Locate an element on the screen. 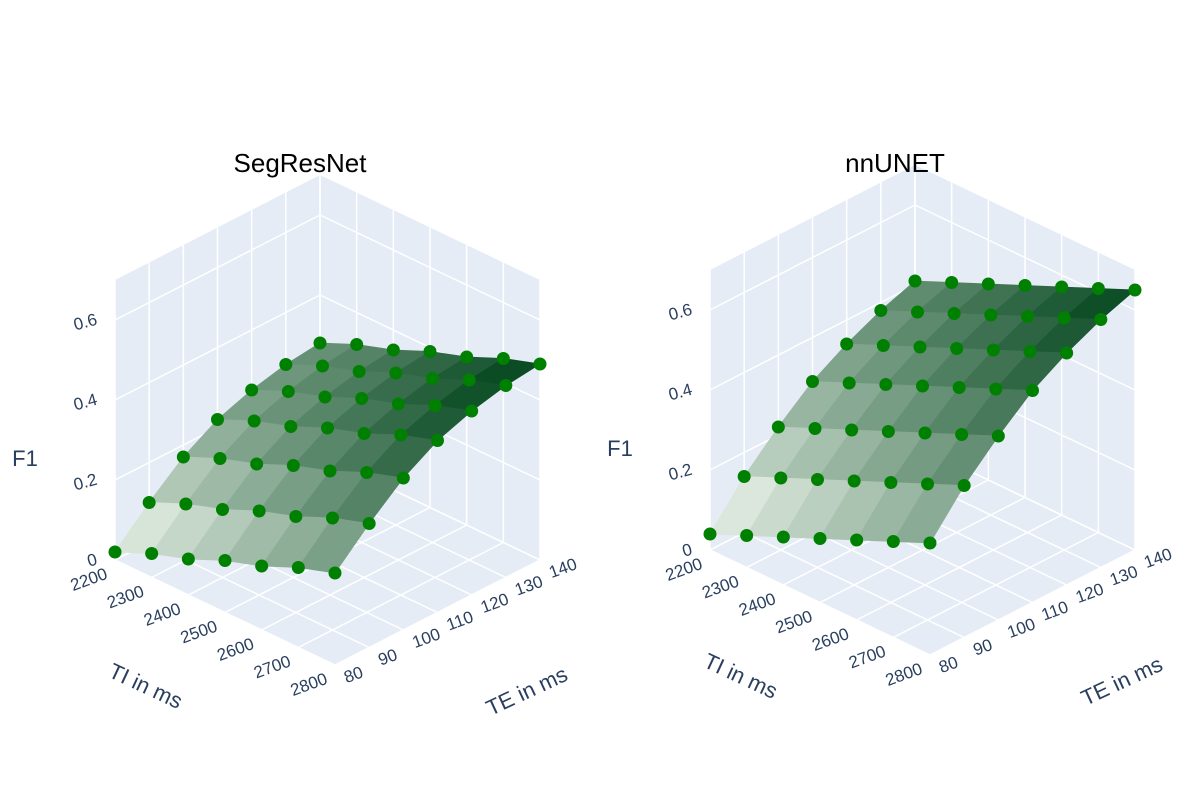  z-tick-label: 0.6 is located at coordinates (680, 312).